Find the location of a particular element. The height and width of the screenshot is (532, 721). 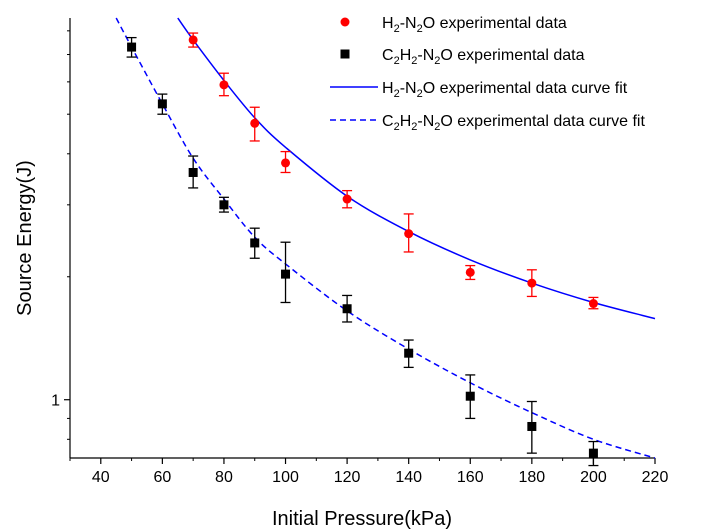

x-tick-label: 200 is located at coordinates (593, 477).